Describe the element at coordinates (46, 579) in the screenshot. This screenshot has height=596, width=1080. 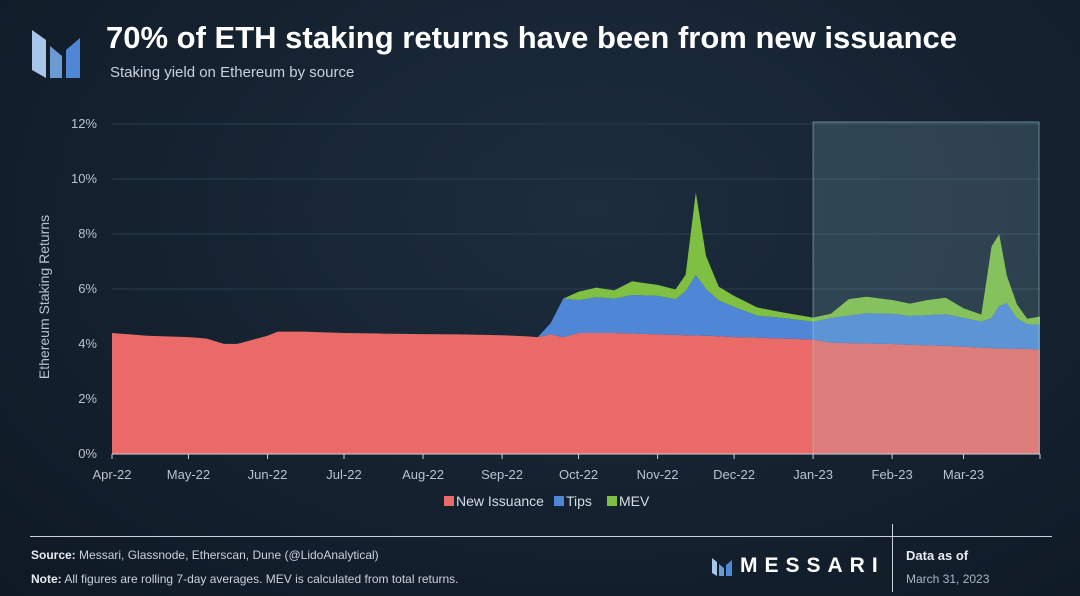
I see `note-label: Note:` at that location.